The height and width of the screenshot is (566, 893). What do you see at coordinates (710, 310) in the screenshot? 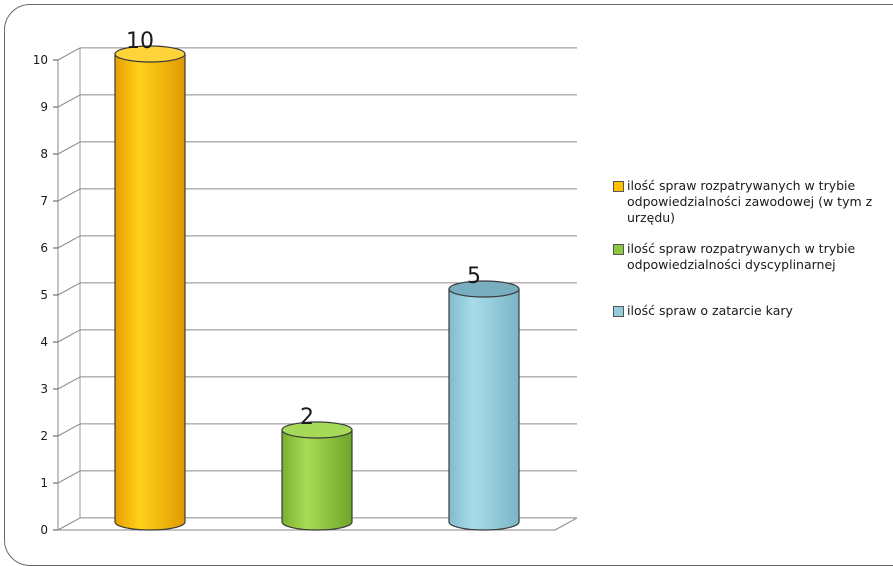
I see `legend-label: ilość spraw o zatarcie kary` at bounding box center [710, 310].